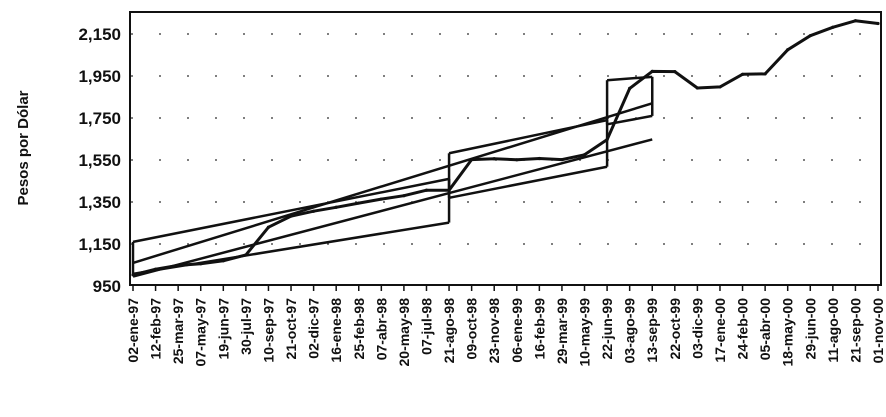 This screenshot has height=417, width=886. What do you see at coordinates (517, 330) in the screenshot?
I see `x-tick-label: 06-ene-99` at bounding box center [517, 330].